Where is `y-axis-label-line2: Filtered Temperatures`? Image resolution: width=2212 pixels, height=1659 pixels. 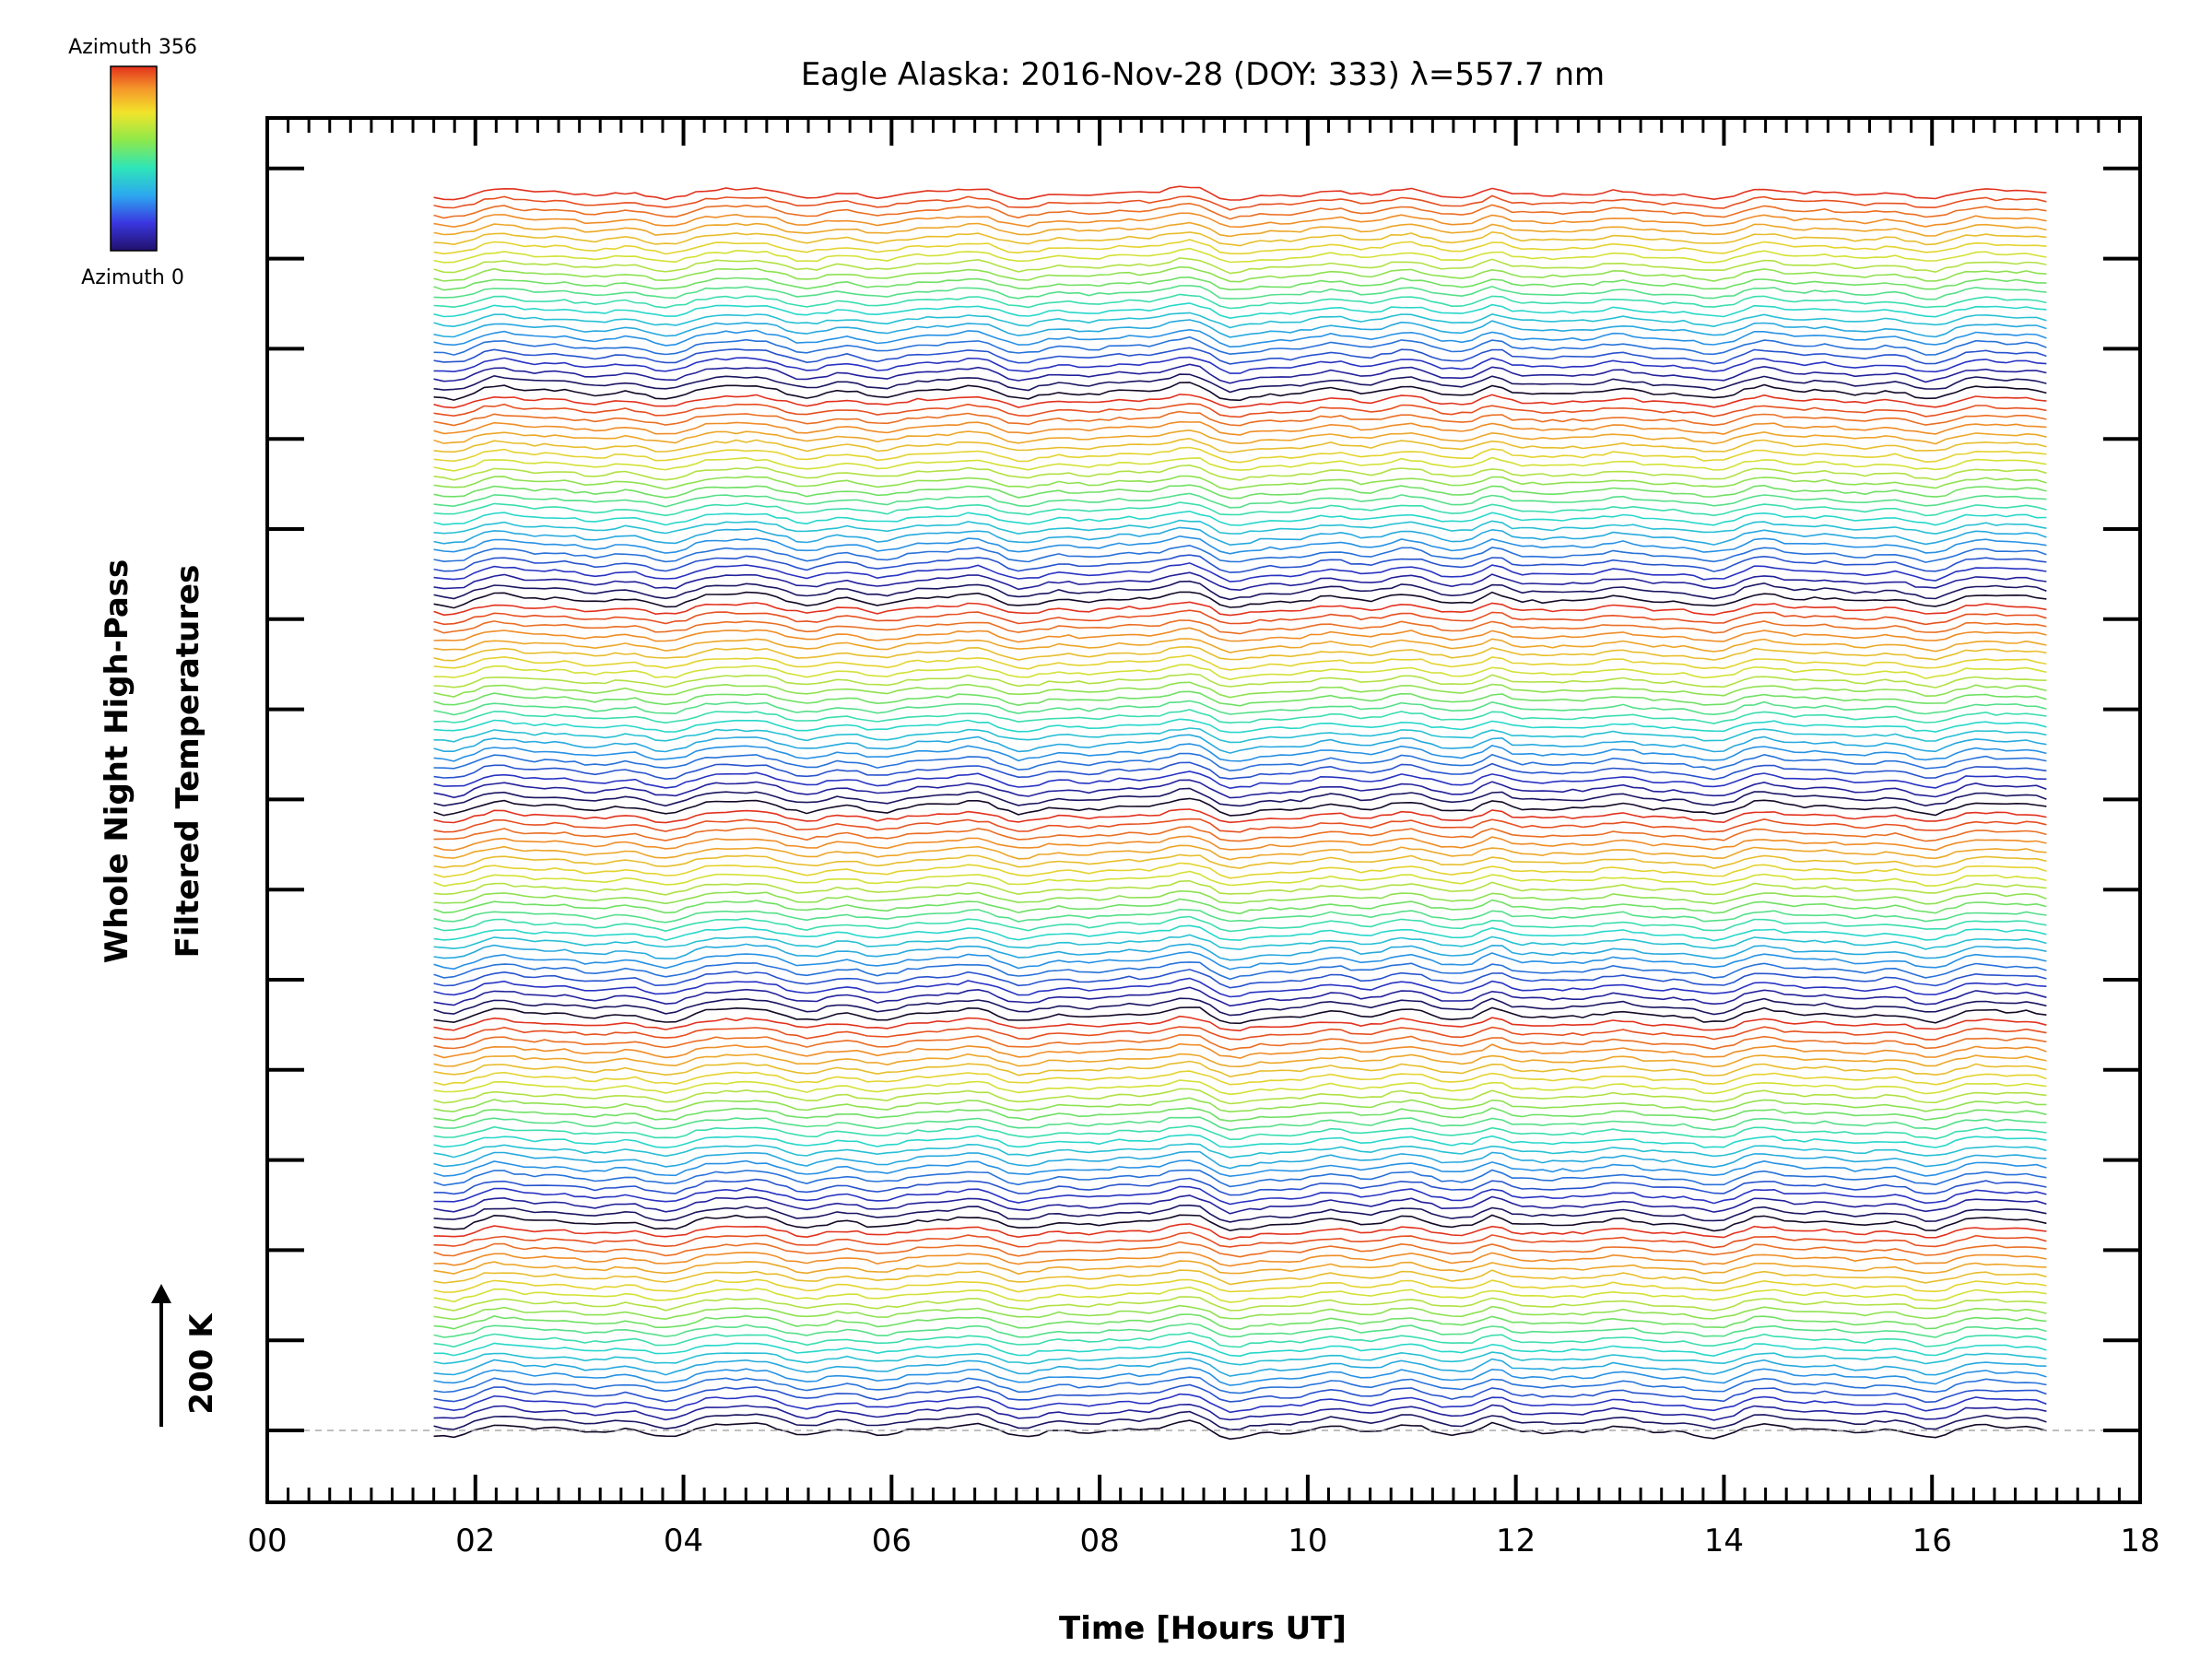
y-axis-label-line2: Filtered Temperatures is located at coordinates (188, 762).